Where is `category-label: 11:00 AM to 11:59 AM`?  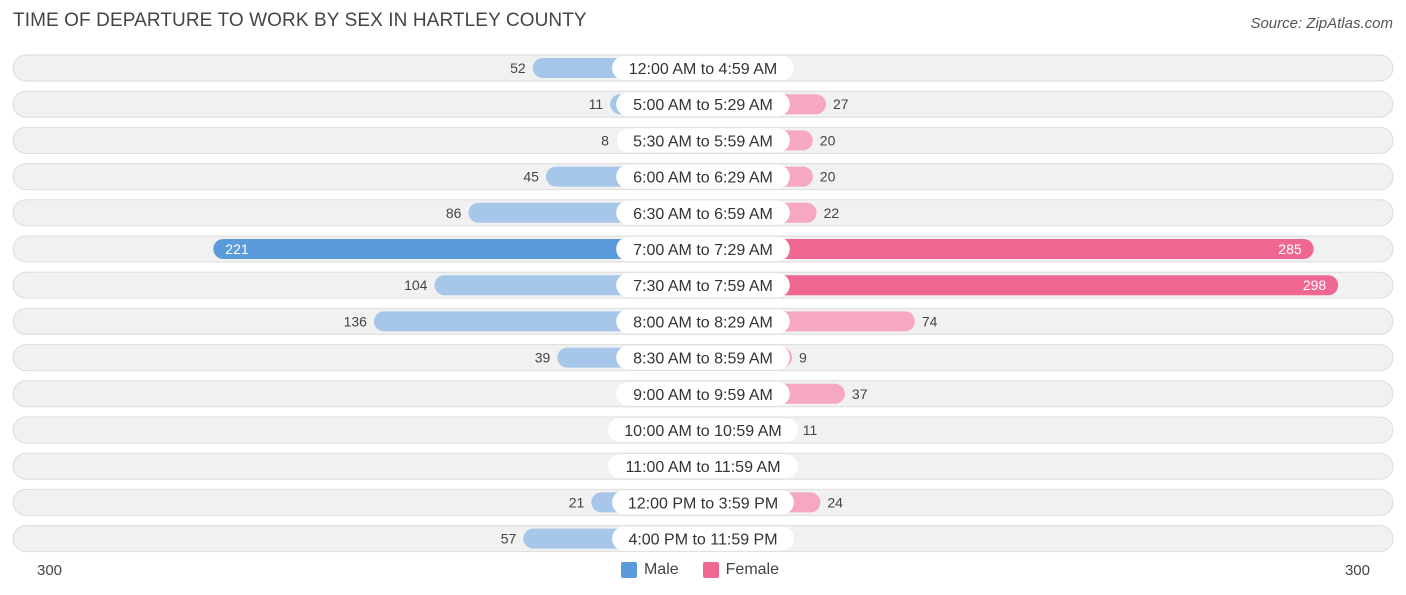
category-label: 11:00 AM to 11:59 AM is located at coordinates (702, 467).